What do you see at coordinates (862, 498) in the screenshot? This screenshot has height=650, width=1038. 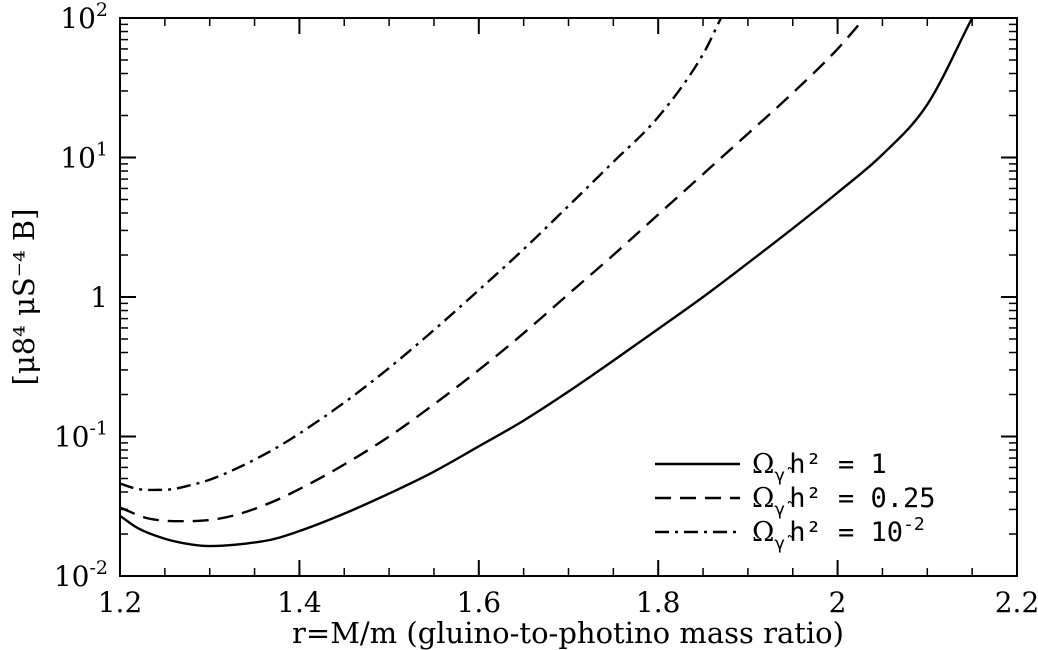 I see `legend-rest: h² = 0.25` at bounding box center [862, 498].